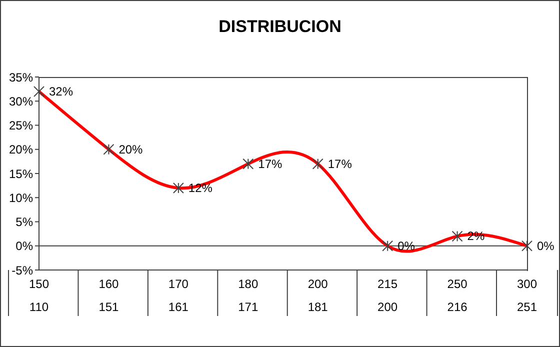 The image size is (560, 347). I want to click on y-tick-label: 0%, so click(25, 246).